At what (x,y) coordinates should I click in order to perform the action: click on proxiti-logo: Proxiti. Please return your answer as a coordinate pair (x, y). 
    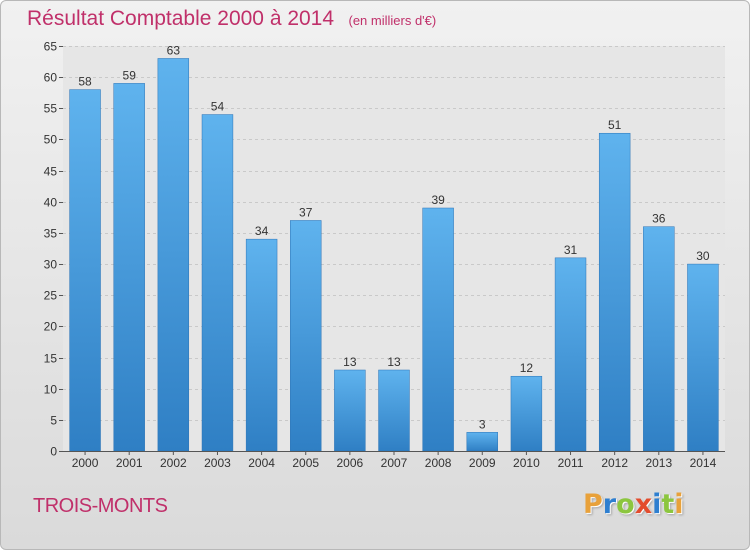
    Looking at the image, I should click on (633, 504).